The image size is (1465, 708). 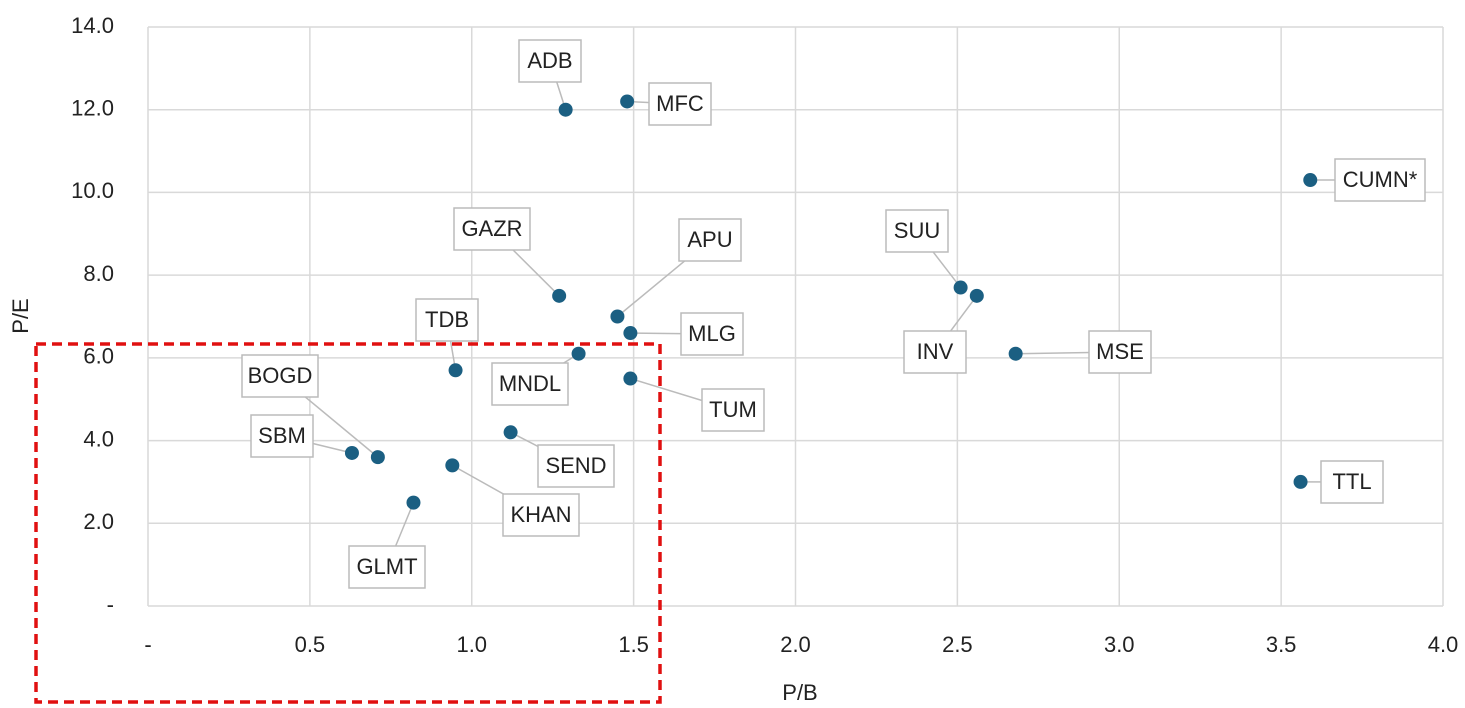 I want to click on y-tick-label: 4.0, so click(x=98, y=438).